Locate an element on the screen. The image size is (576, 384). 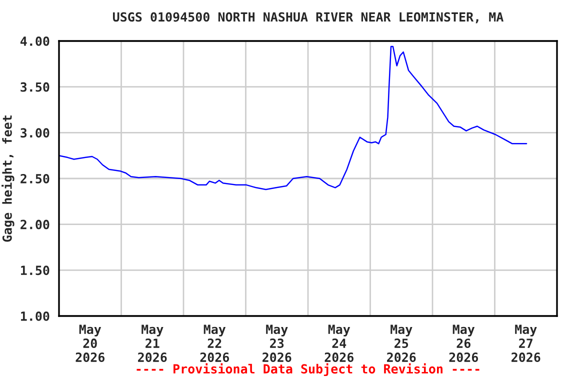
x-tick-label: May 22 2026 is located at coordinates (214, 343).